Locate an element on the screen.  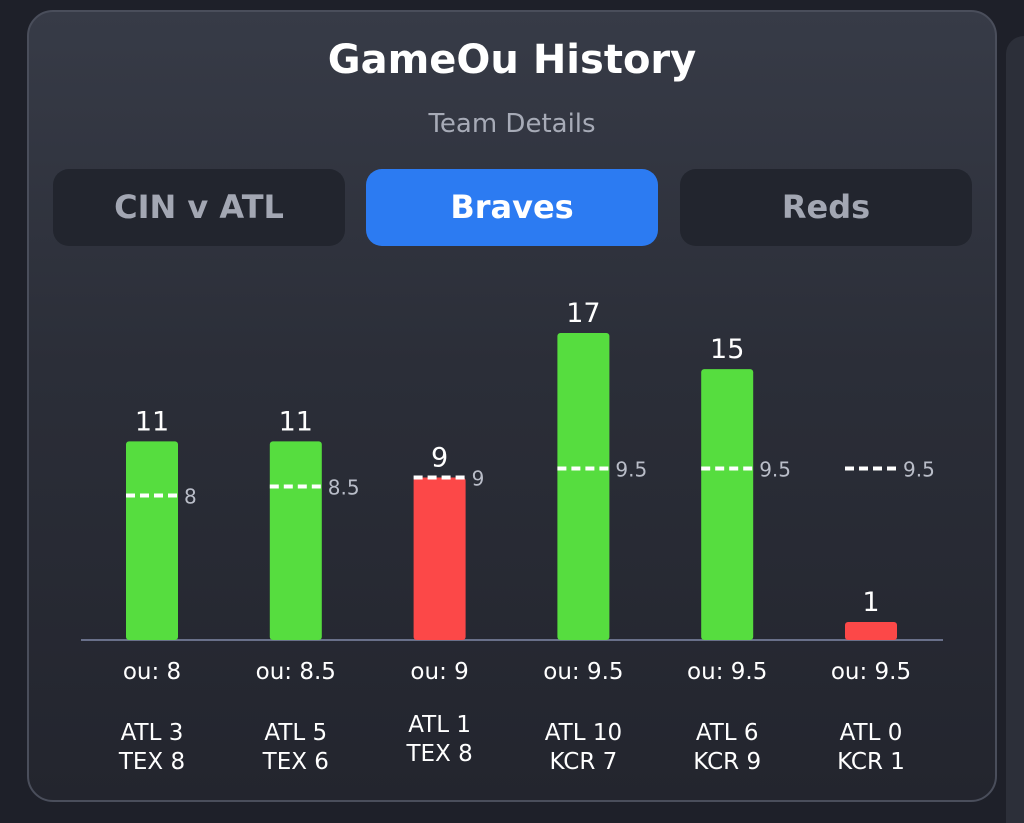
bar-value-label-1: 11 is located at coordinates (152, 421).